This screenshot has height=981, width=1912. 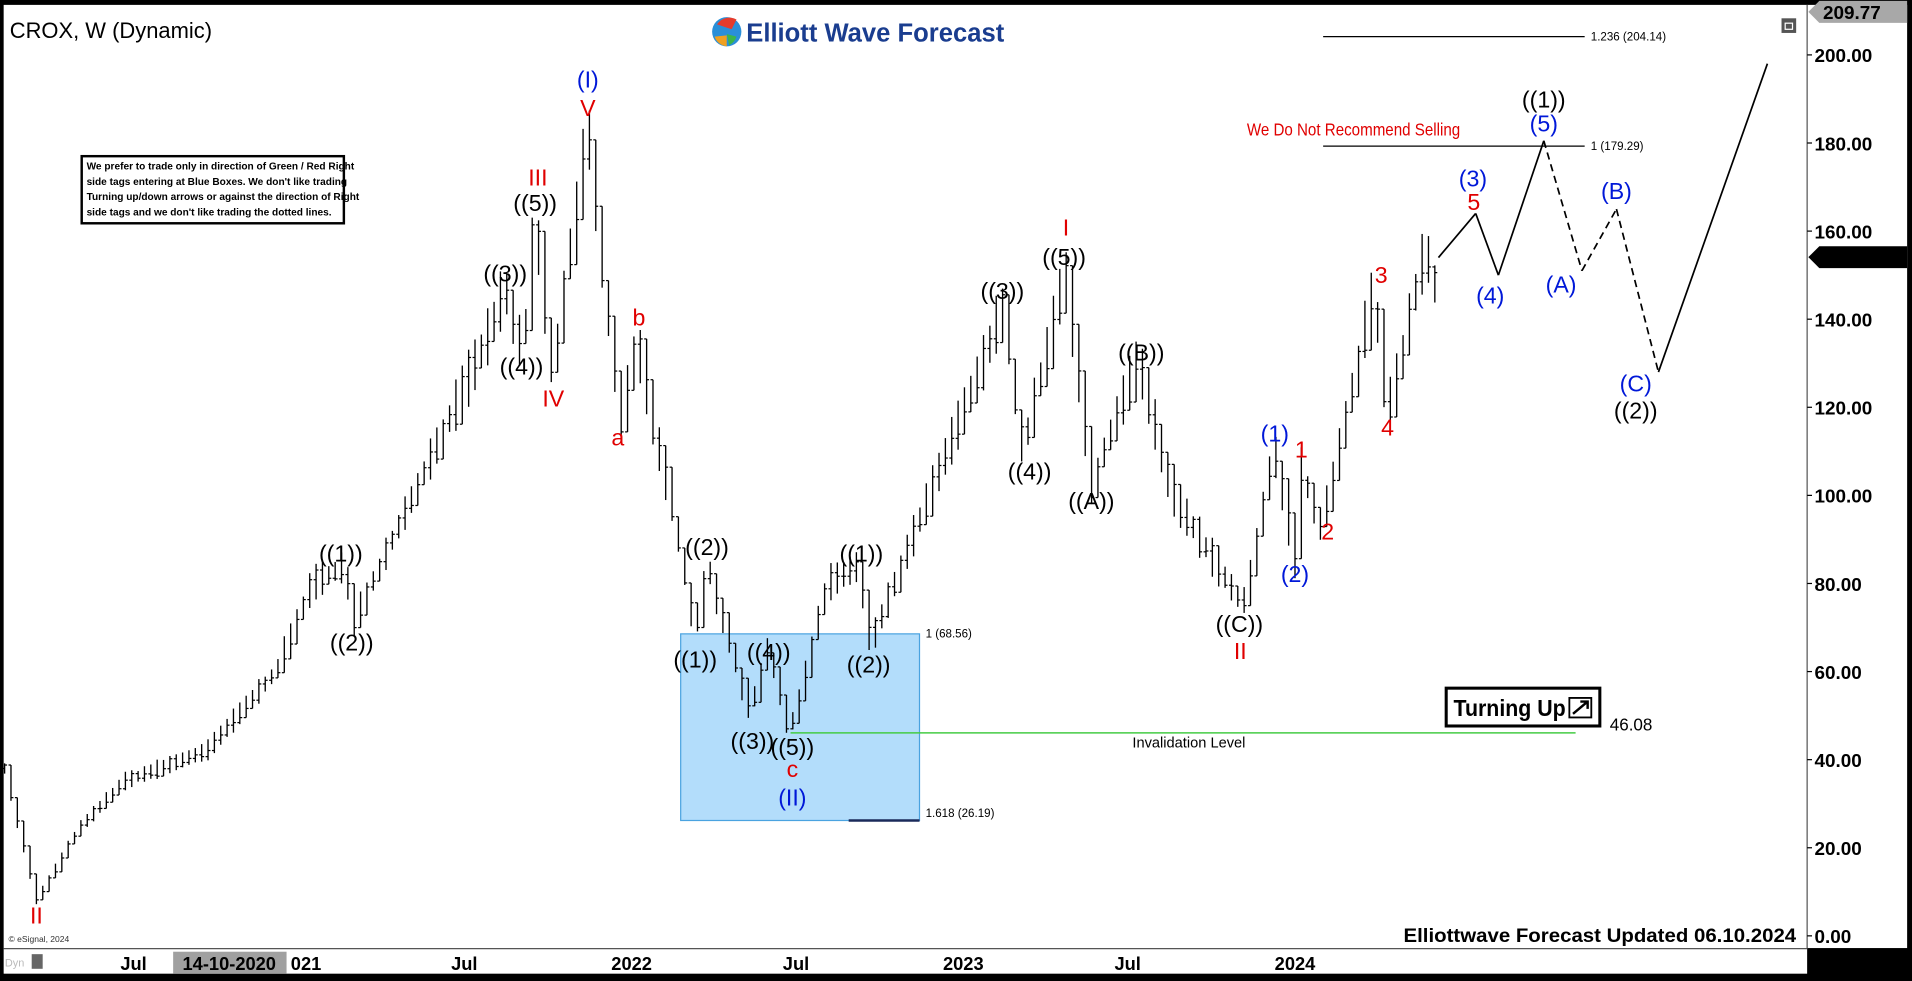 What do you see at coordinates (905, 961) in the screenshot?
I see `time-axis` at bounding box center [905, 961].